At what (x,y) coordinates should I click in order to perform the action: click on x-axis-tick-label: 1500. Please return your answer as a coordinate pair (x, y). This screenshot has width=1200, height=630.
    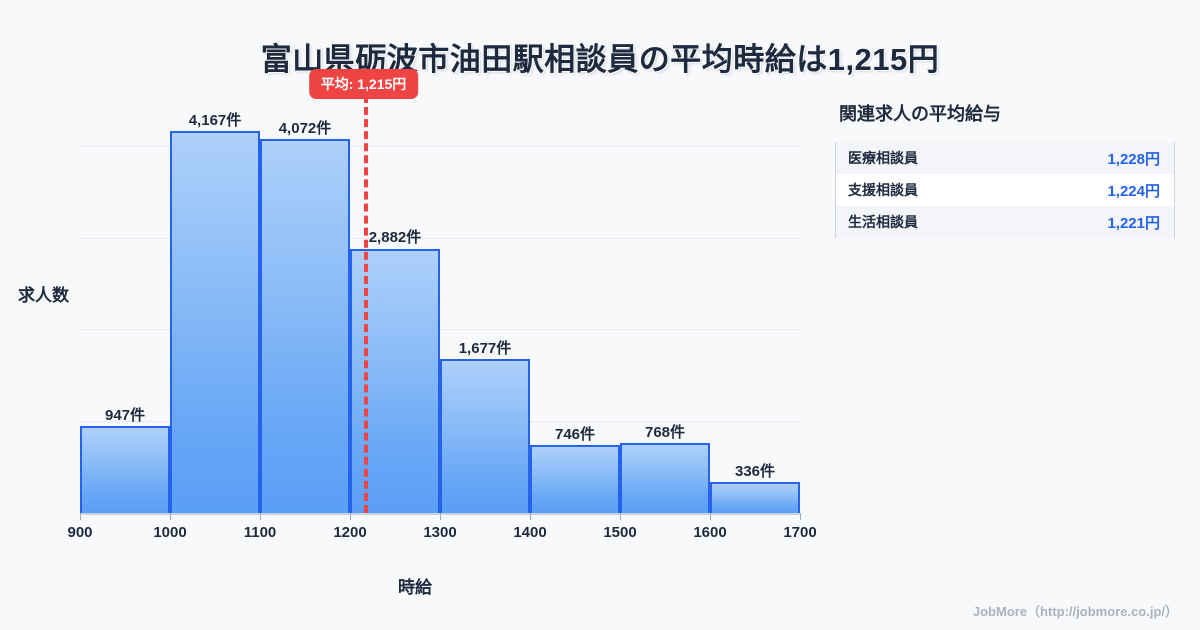
    Looking at the image, I should click on (620, 532).